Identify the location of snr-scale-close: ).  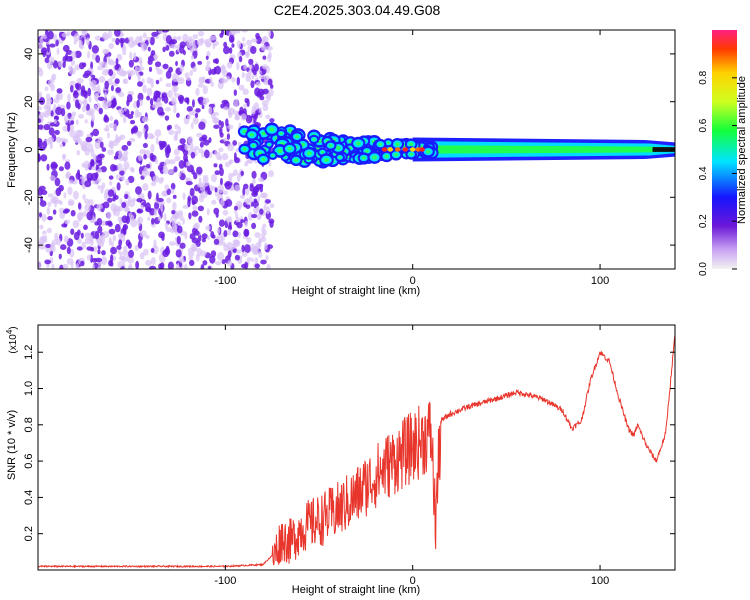
(13, 327).